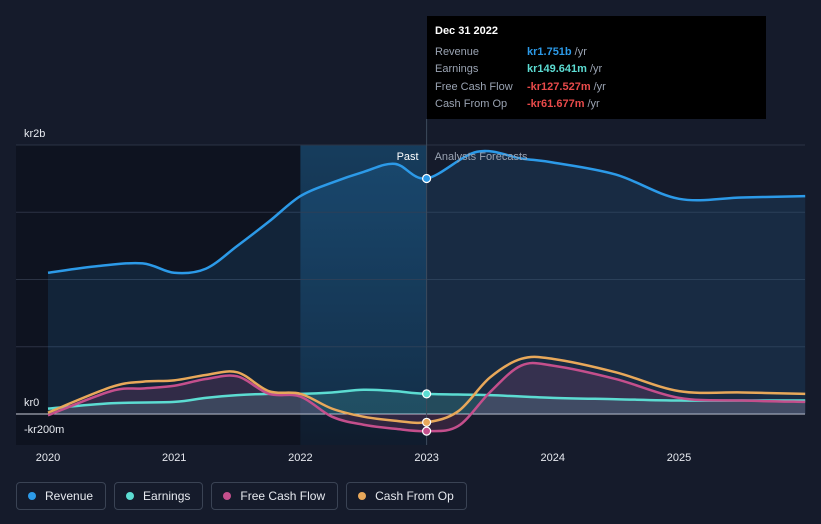 The image size is (821, 524). I want to click on revenue-marker, so click(427, 178).